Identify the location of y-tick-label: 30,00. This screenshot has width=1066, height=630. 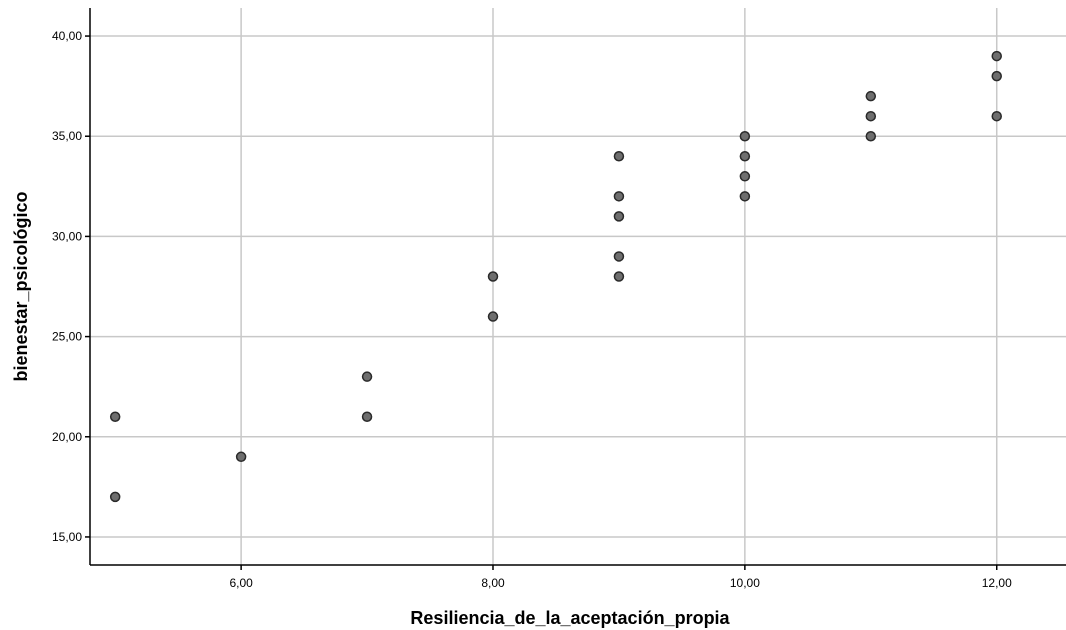
(67, 236).